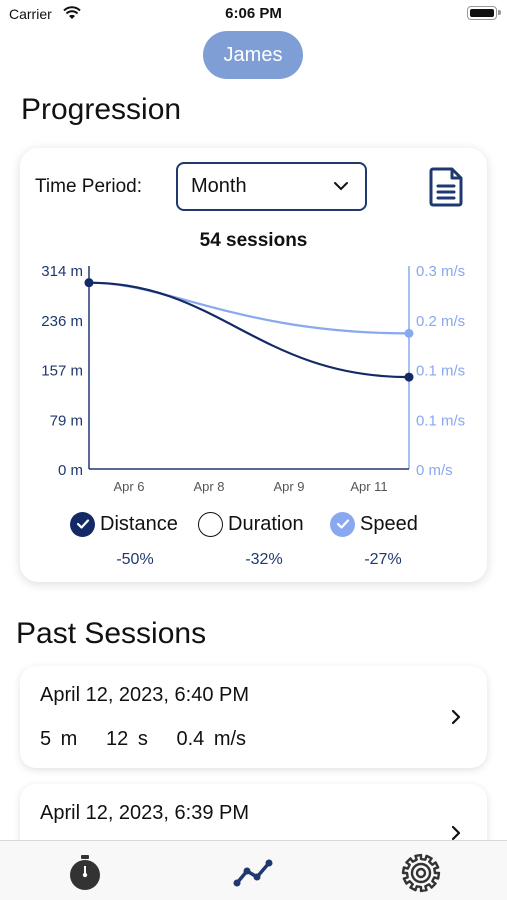  I want to click on time-period-select: Month, so click(271, 186).